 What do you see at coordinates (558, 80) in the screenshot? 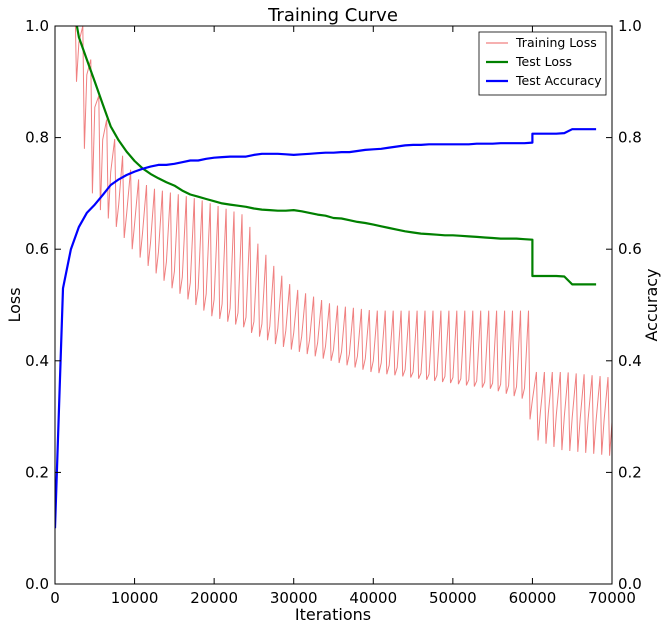
I see `legend-label-test-accuracy: Test Accuracy` at bounding box center [558, 80].